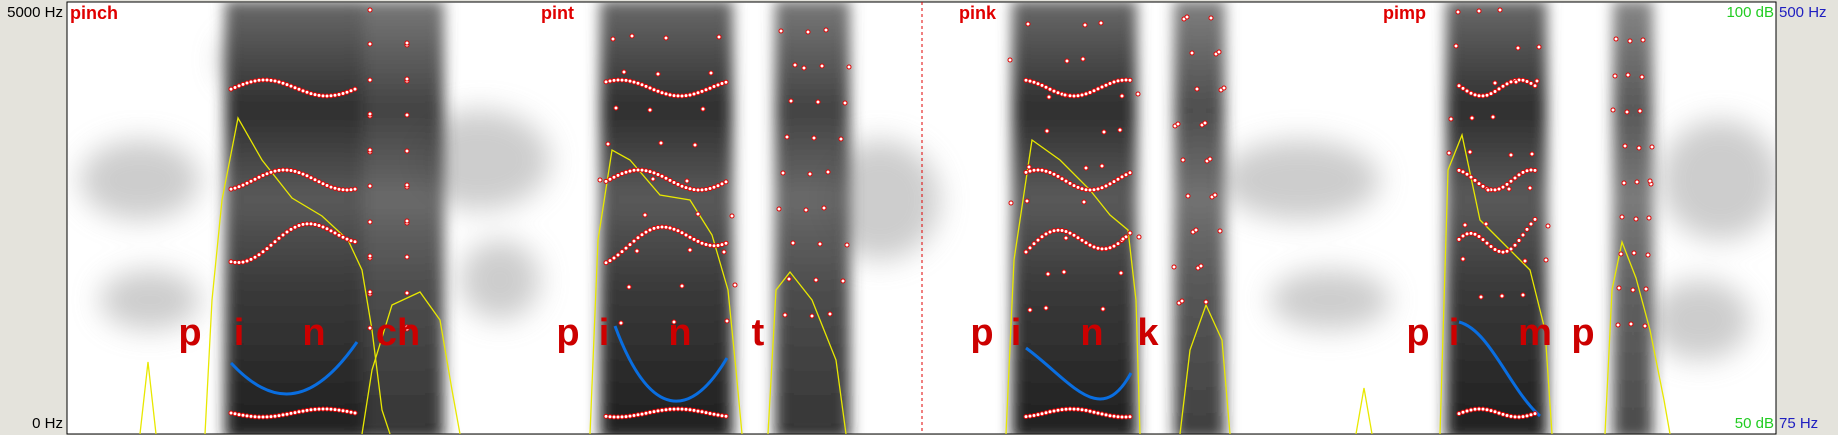 This screenshot has height=435, width=1838. I want to click on segment-label: p, so click(1582, 333).